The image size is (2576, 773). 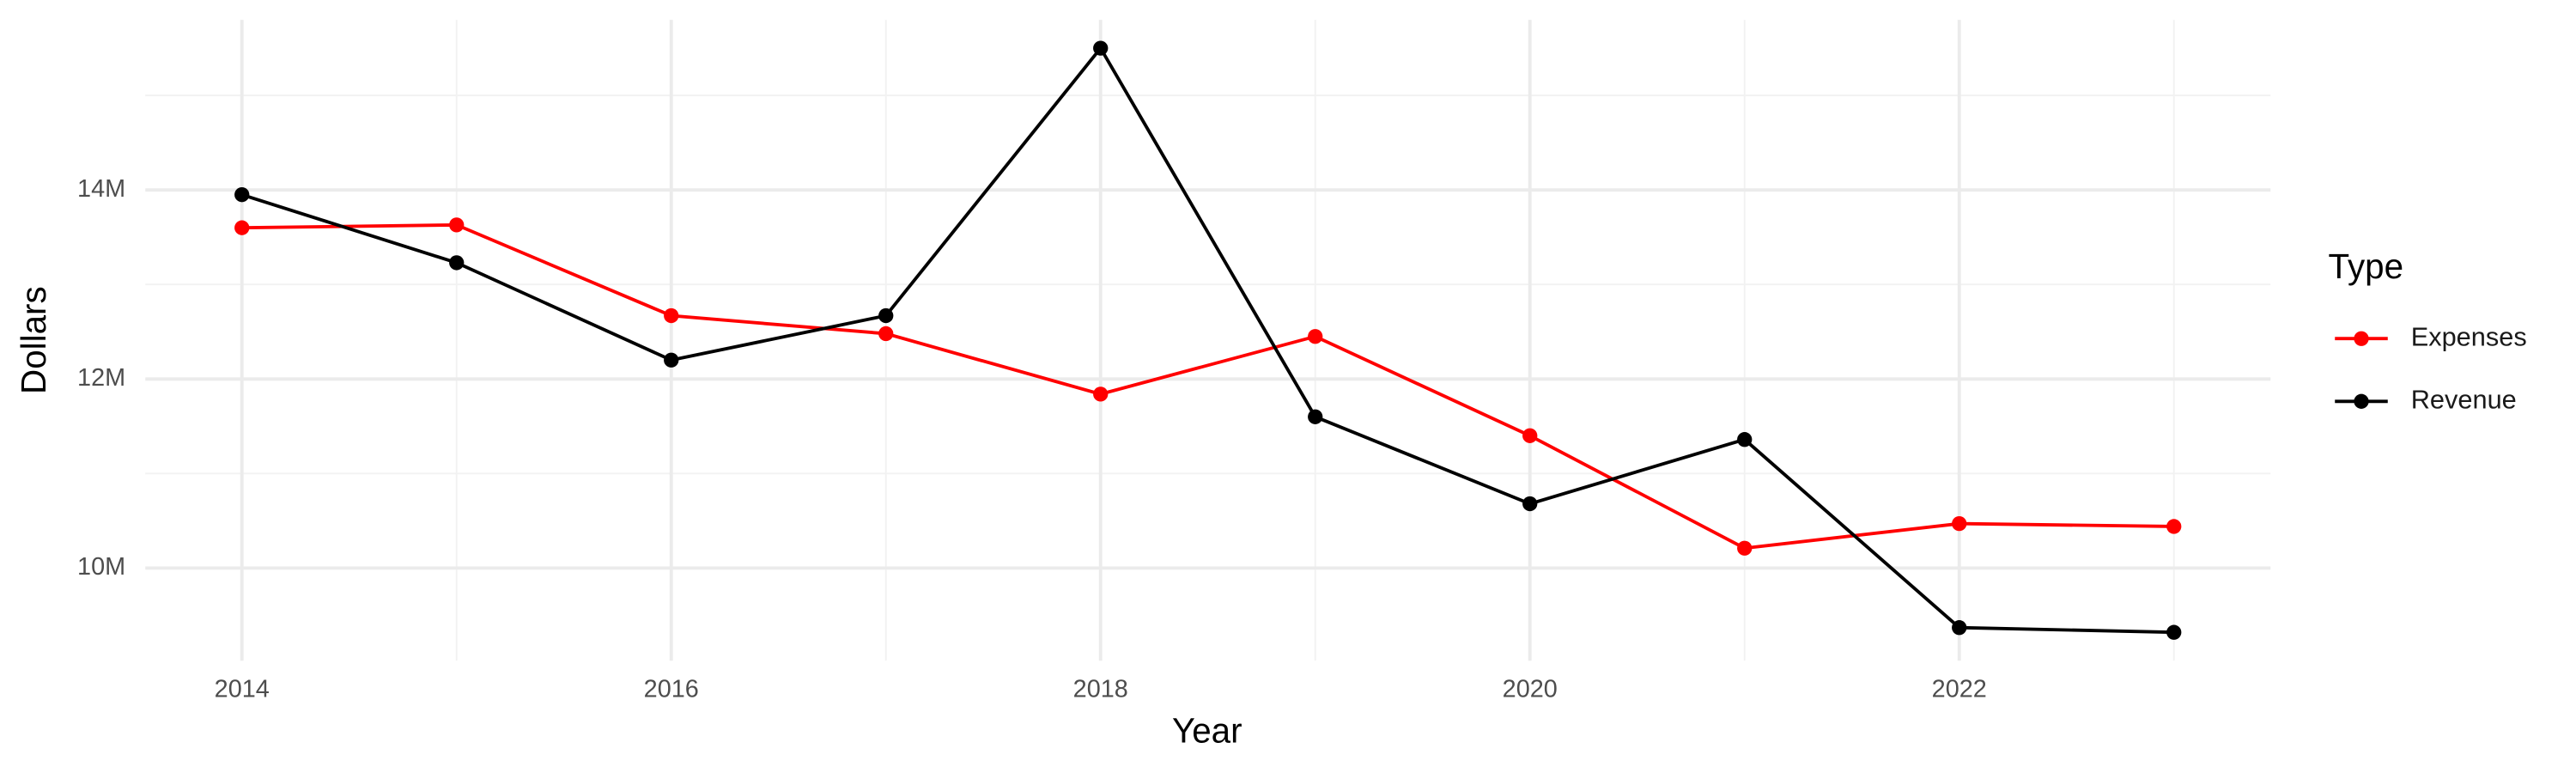 I want to click on x-axis-title: Year, so click(x=1207, y=731).